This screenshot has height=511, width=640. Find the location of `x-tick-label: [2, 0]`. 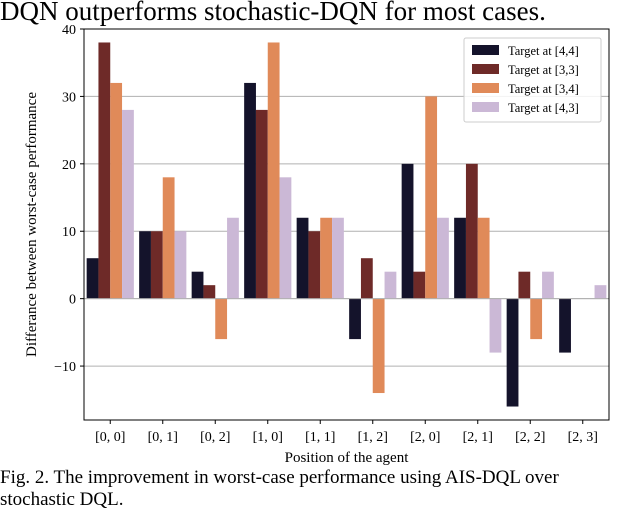

x-tick-label: [2, 0] is located at coordinates (425, 437).